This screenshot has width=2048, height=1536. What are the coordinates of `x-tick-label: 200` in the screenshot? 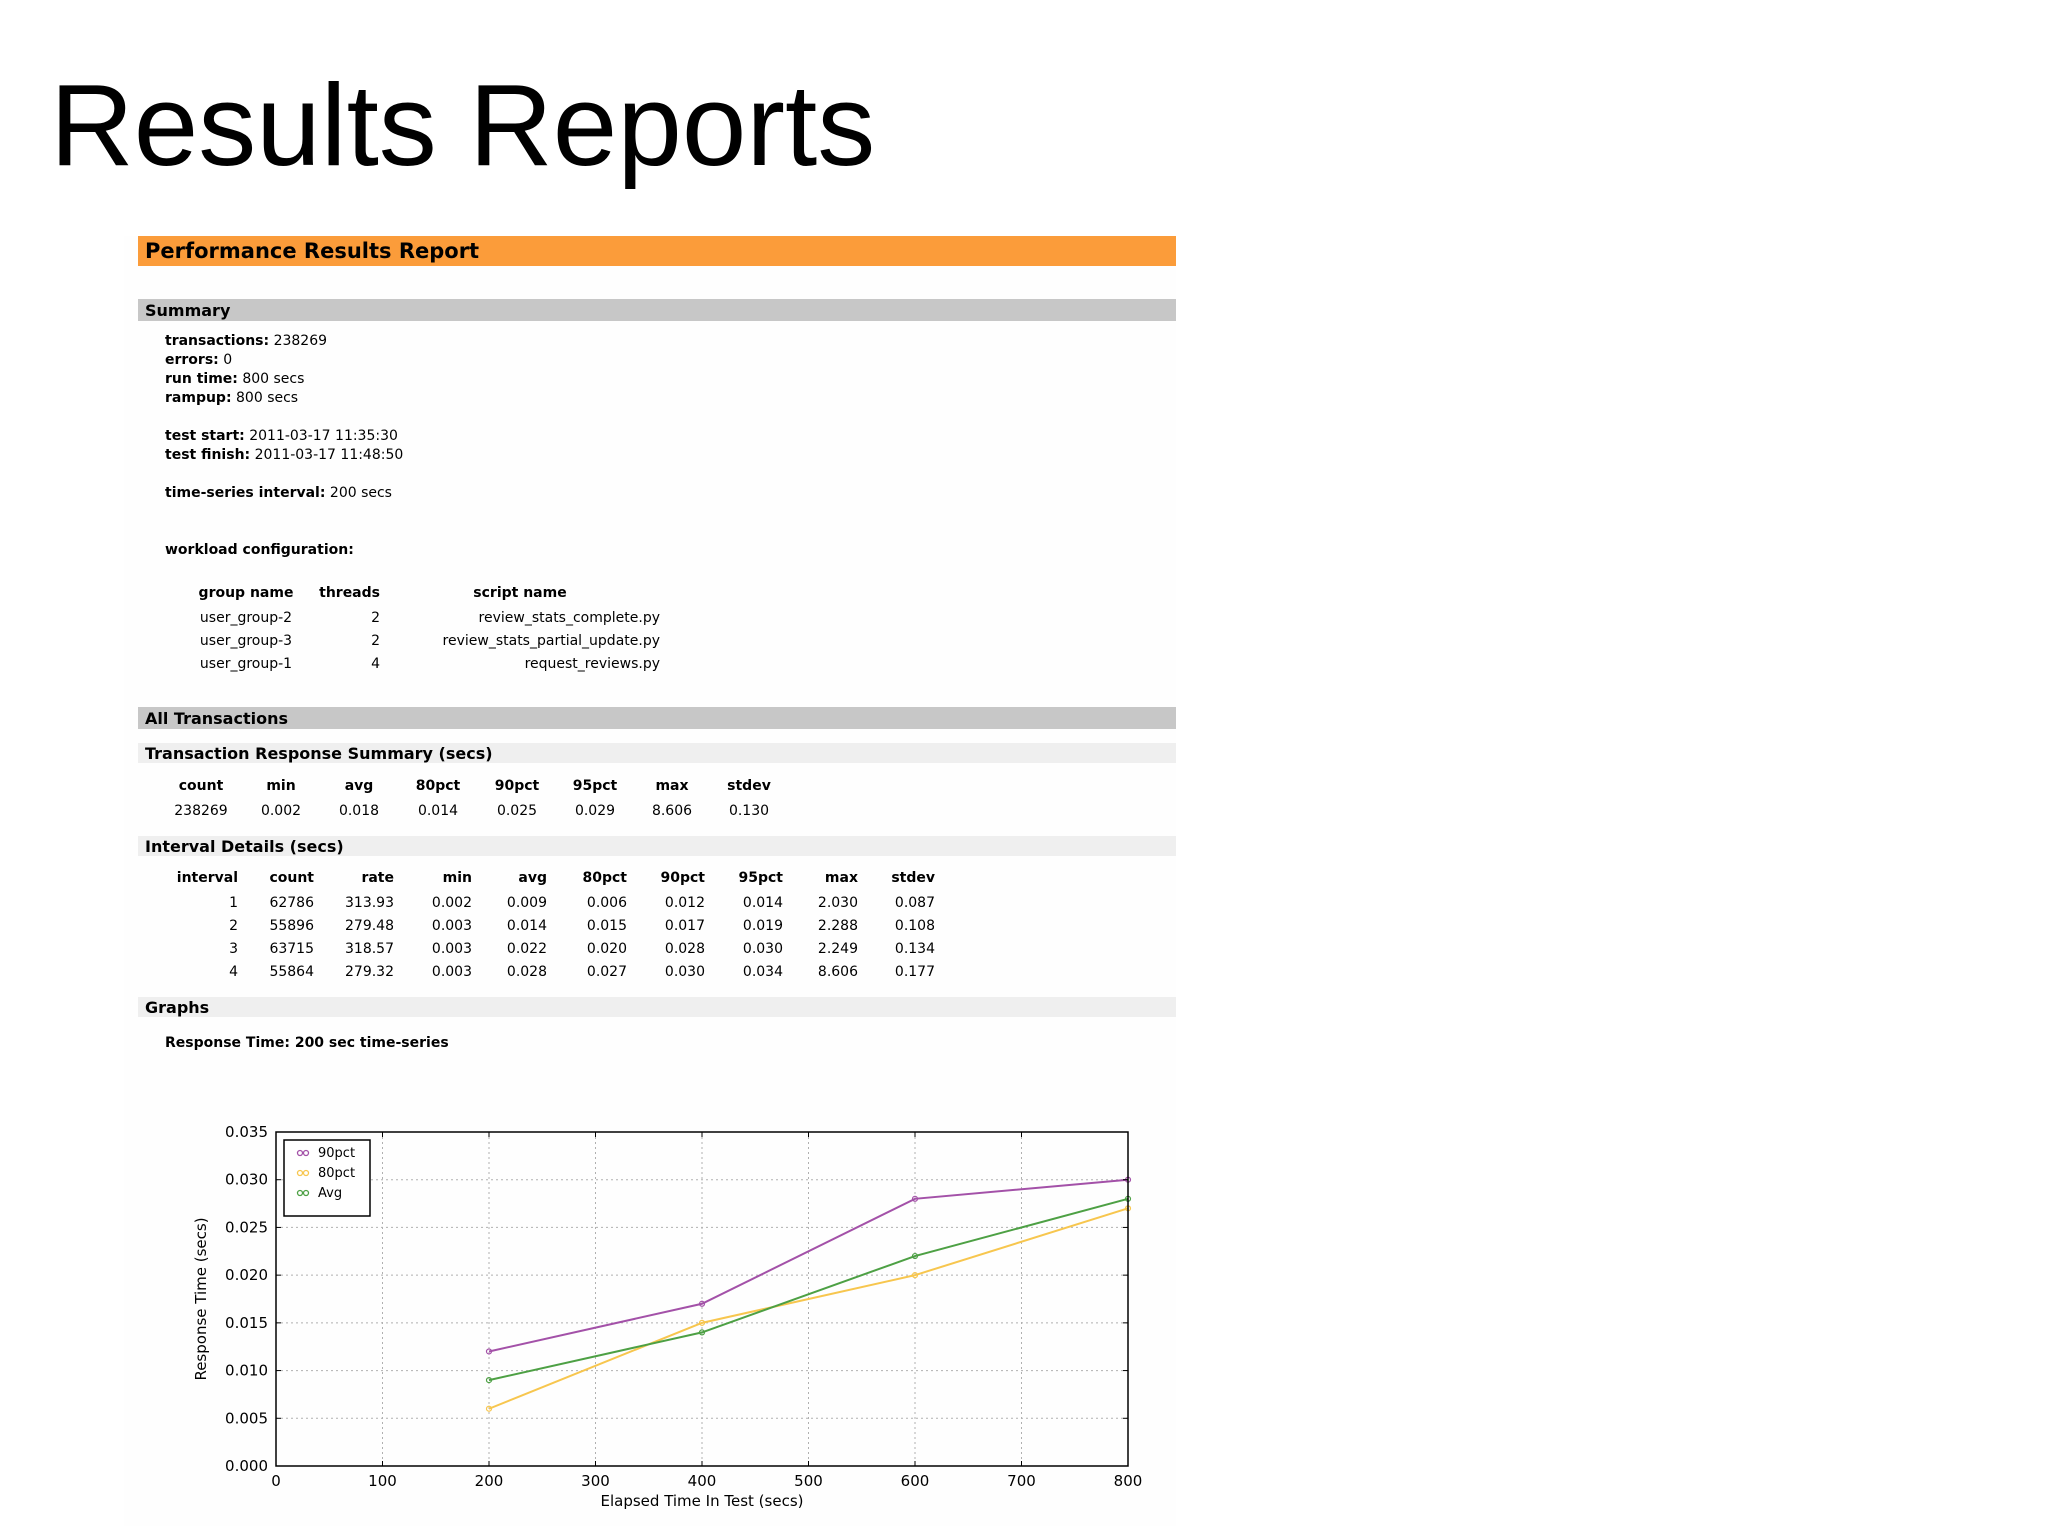 It's located at (489, 1481).